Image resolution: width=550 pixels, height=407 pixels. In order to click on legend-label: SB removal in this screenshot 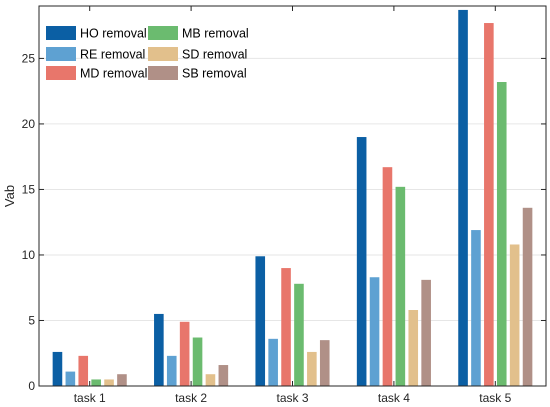, I will do `click(214, 74)`.